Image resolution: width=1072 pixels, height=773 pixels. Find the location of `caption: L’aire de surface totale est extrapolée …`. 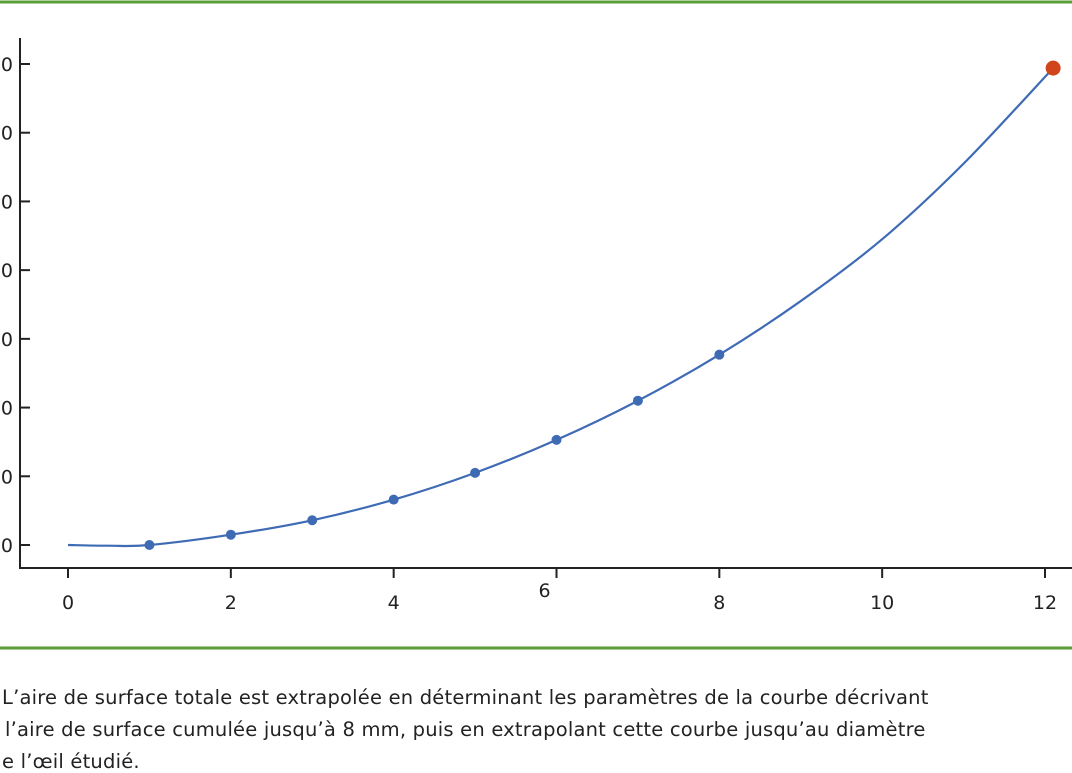

caption: L’aire de surface totale est extrapolée … is located at coordinates (465, 697).